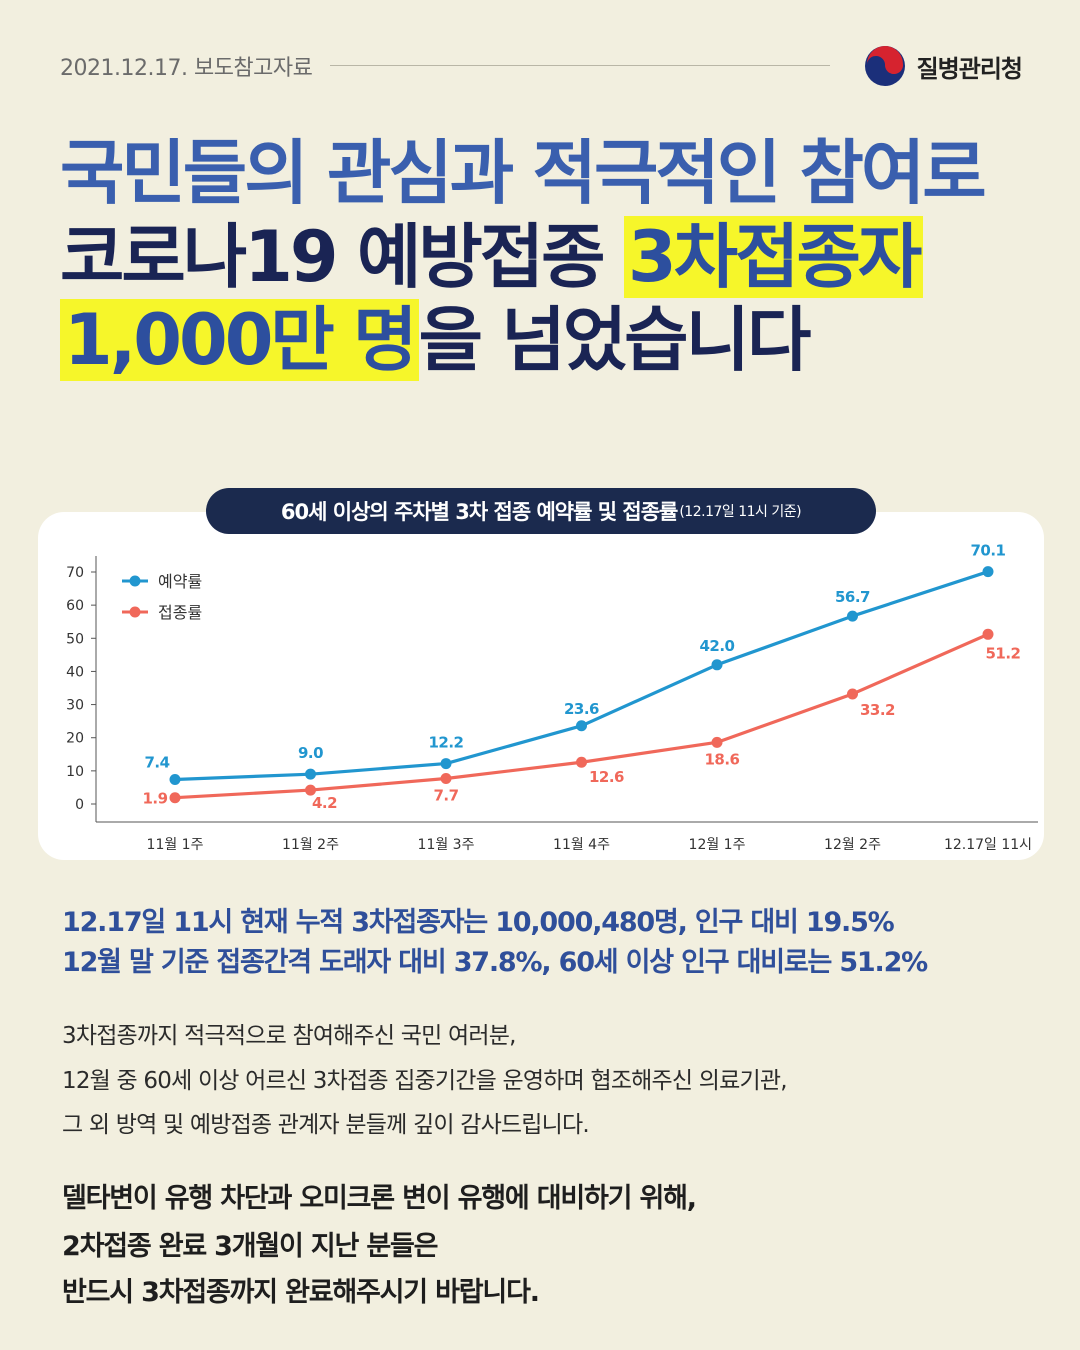 This screenshot has height=1350, width=1080. Describe the element at coordinates (310, 845) in the screenshot. I see `x-tick-label: 11월 2주` at that location.